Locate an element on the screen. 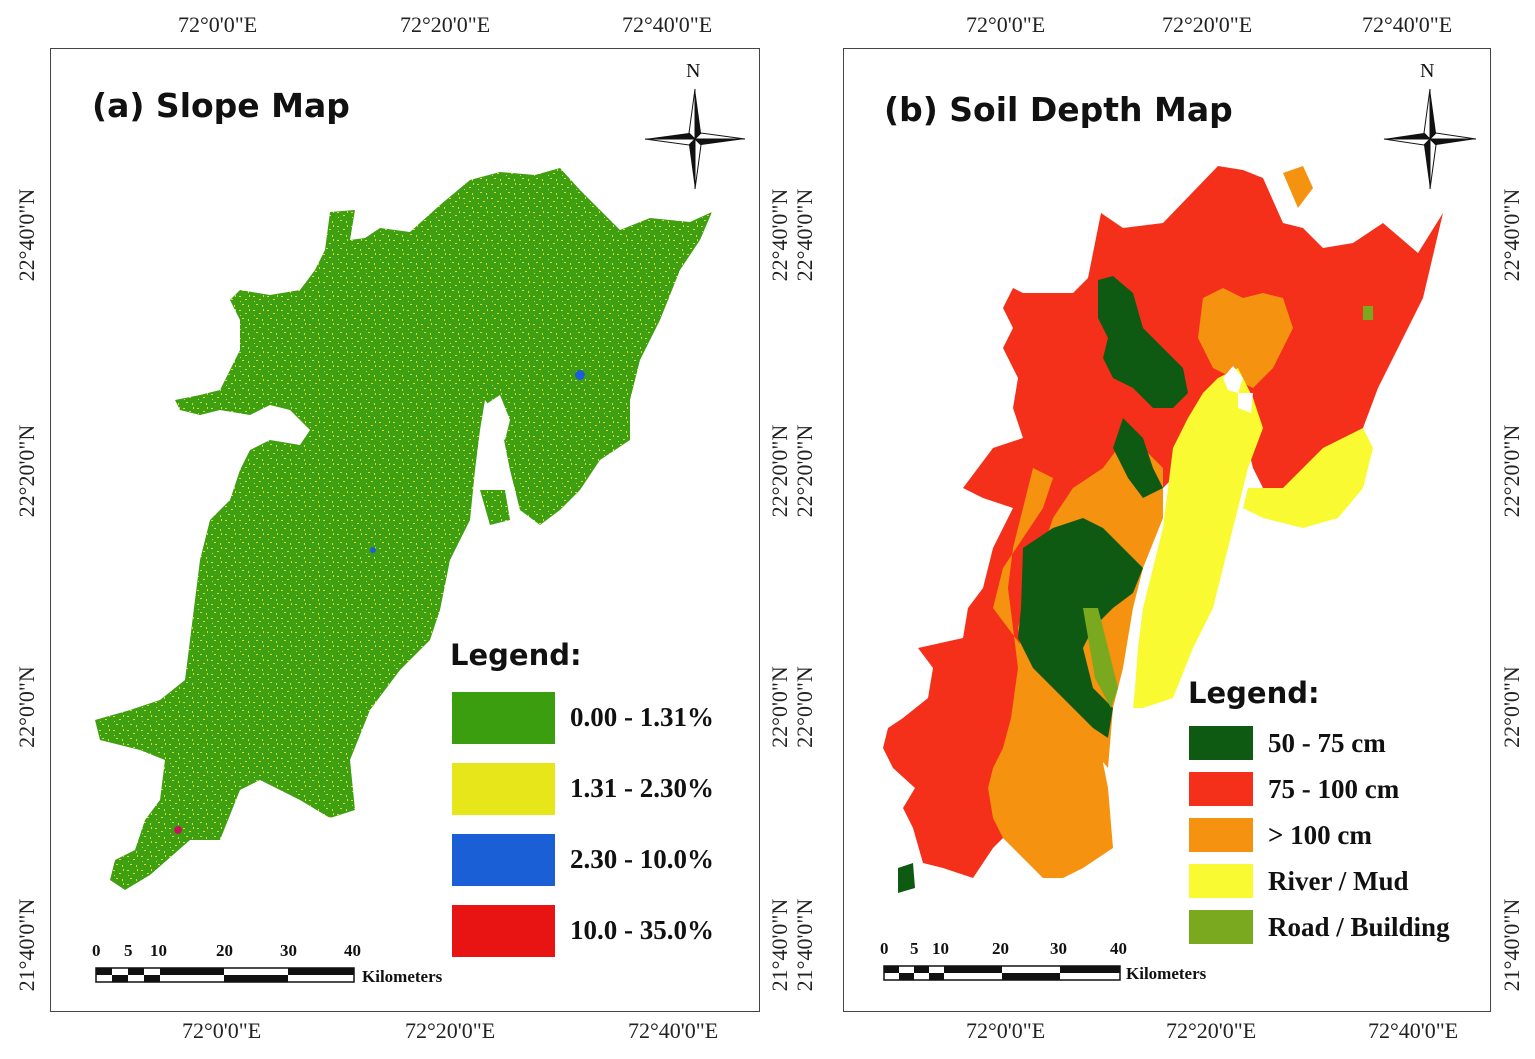 This screenshot has height=1059, width=1535. top-tick-a-1: 72°0'0"E is located at coordinates (218, 24).